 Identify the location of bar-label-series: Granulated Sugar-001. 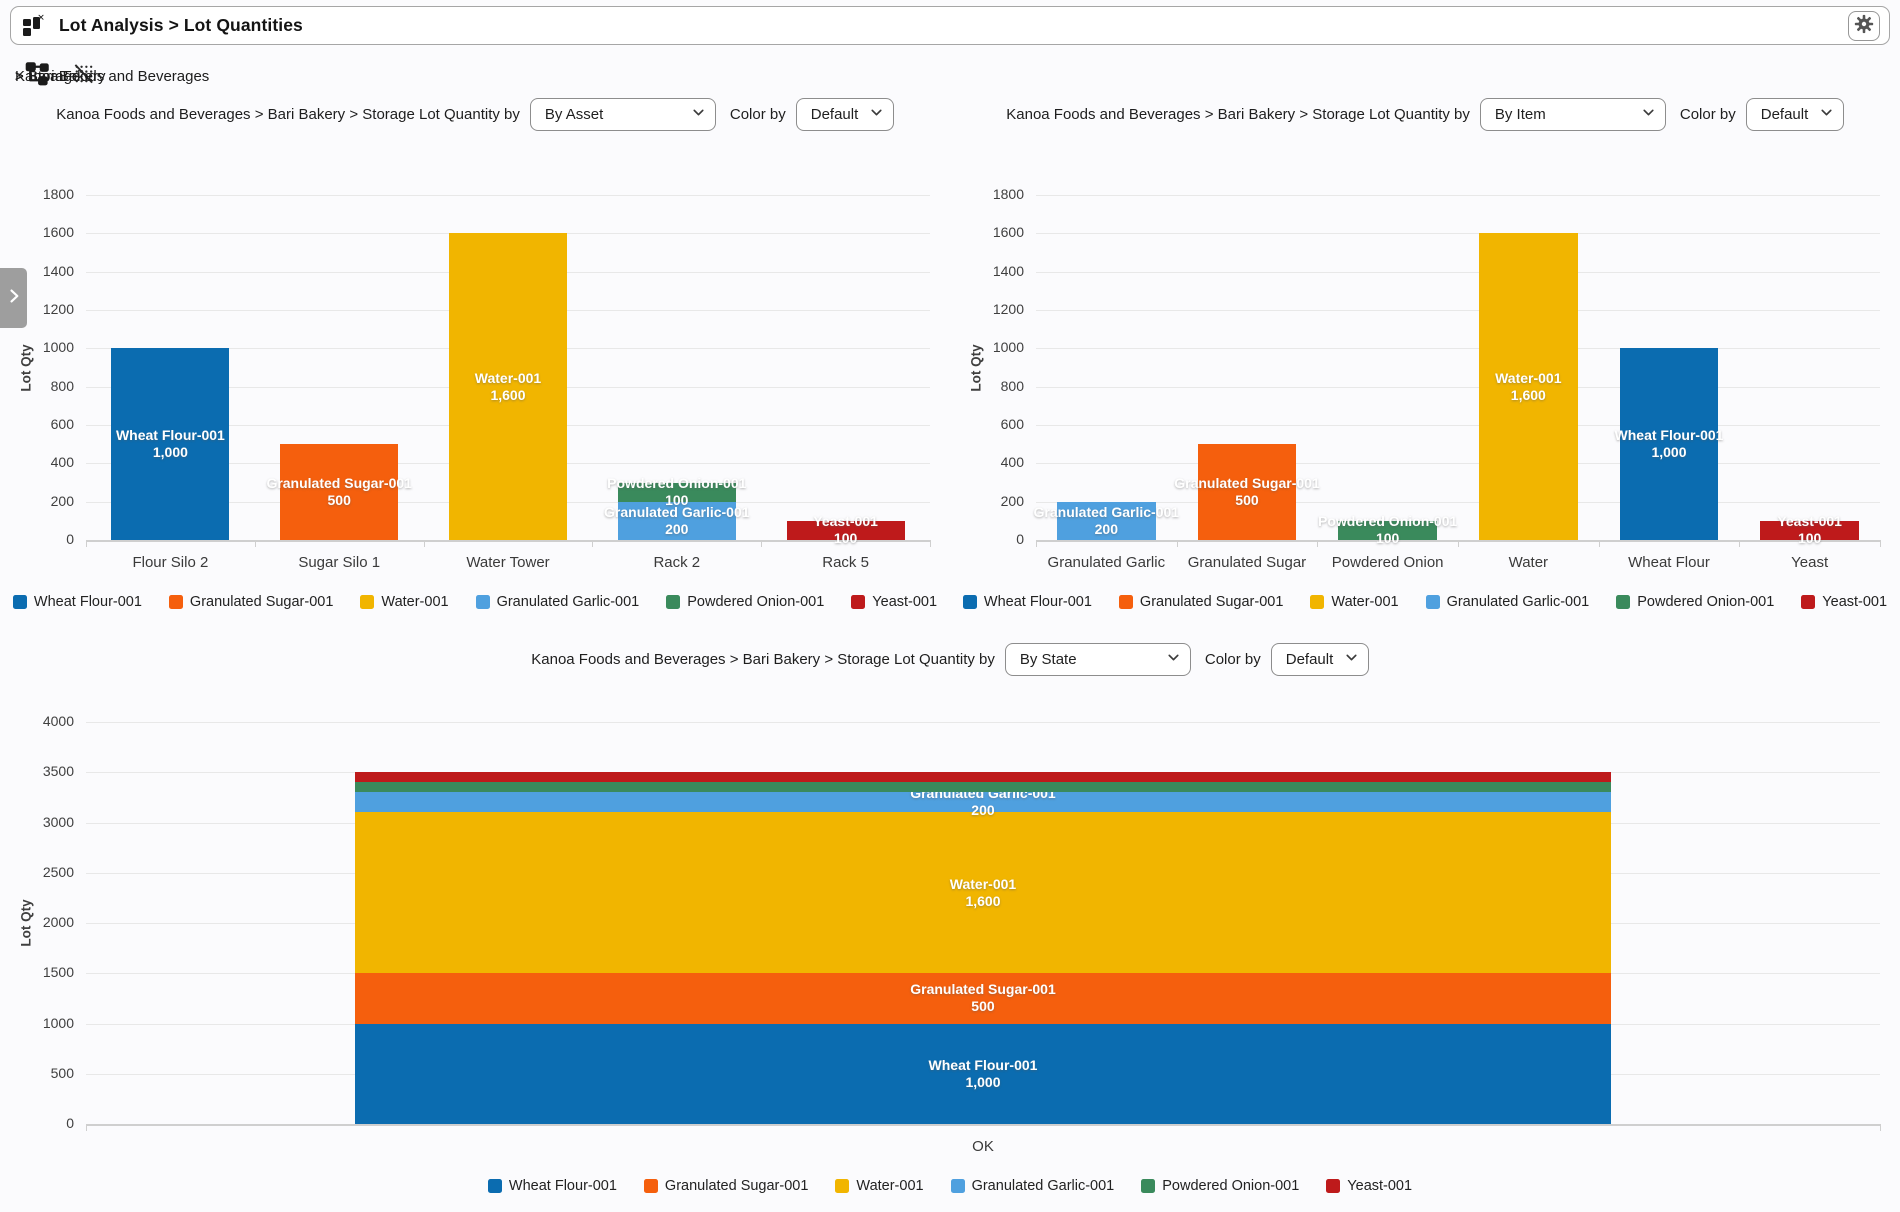
(983, 989).